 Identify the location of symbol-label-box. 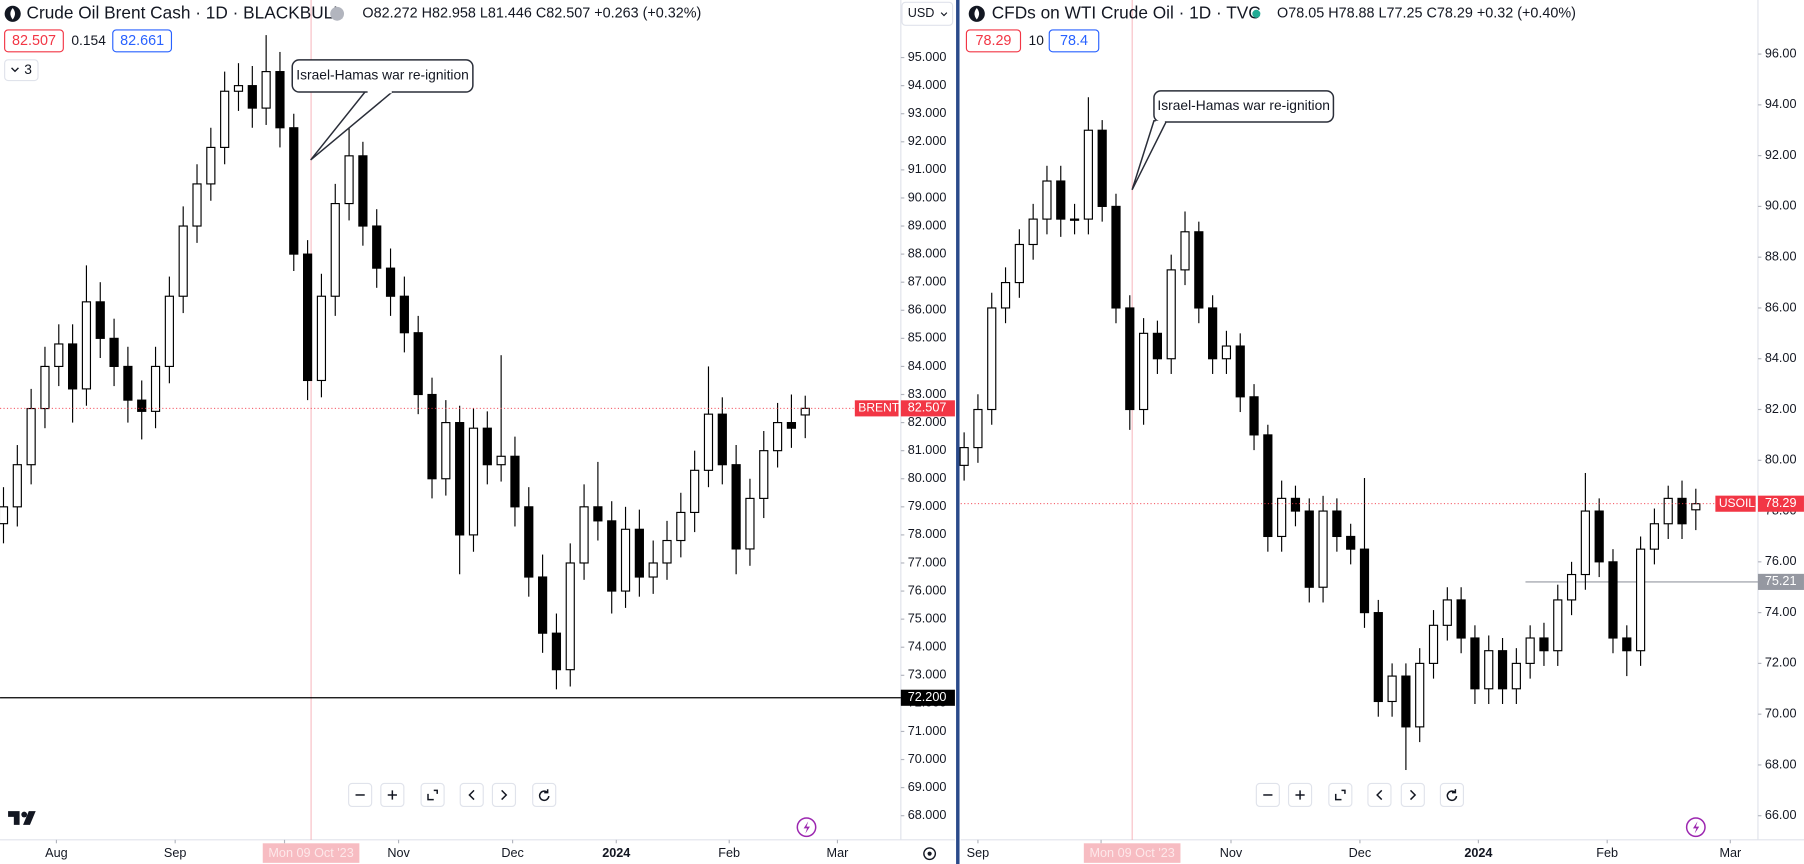
(876, 408).